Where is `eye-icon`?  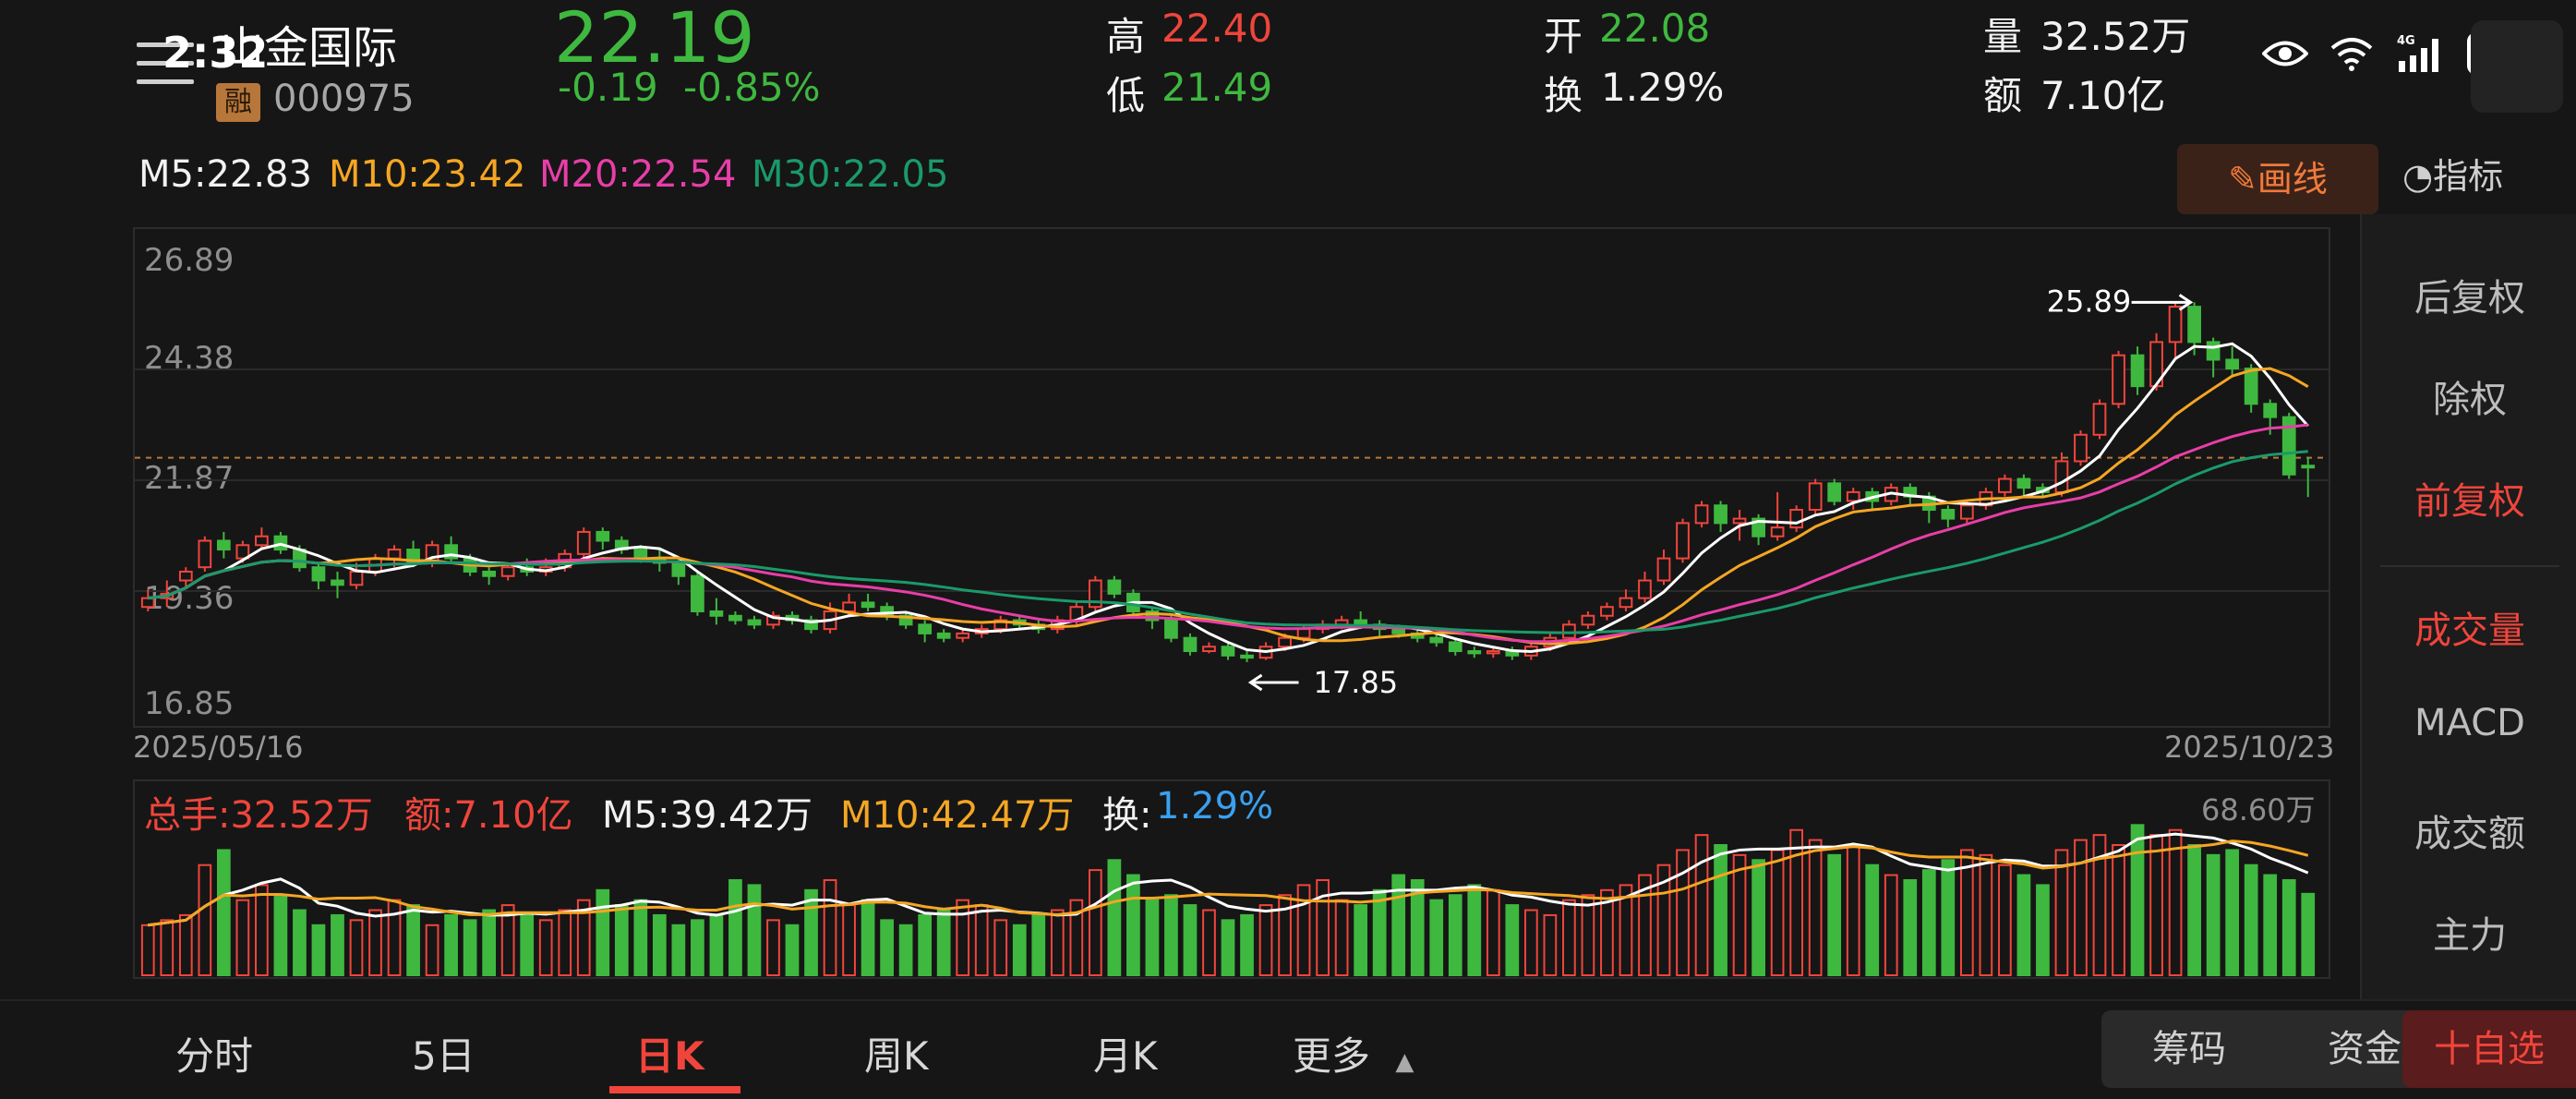 eye-icon is located at coordinates (2285, 53).